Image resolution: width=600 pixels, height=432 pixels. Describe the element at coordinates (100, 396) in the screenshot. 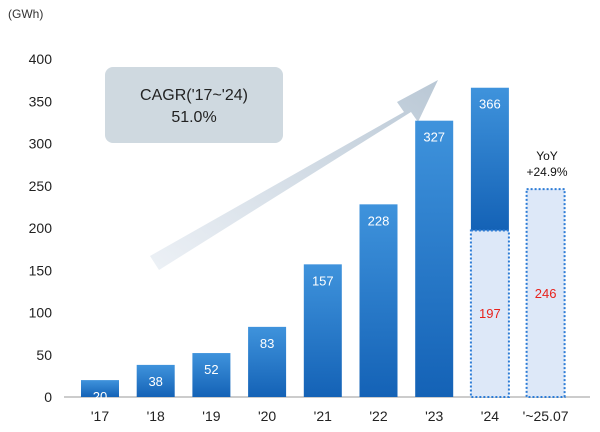

I see `bar-value-label: 20` at that location.